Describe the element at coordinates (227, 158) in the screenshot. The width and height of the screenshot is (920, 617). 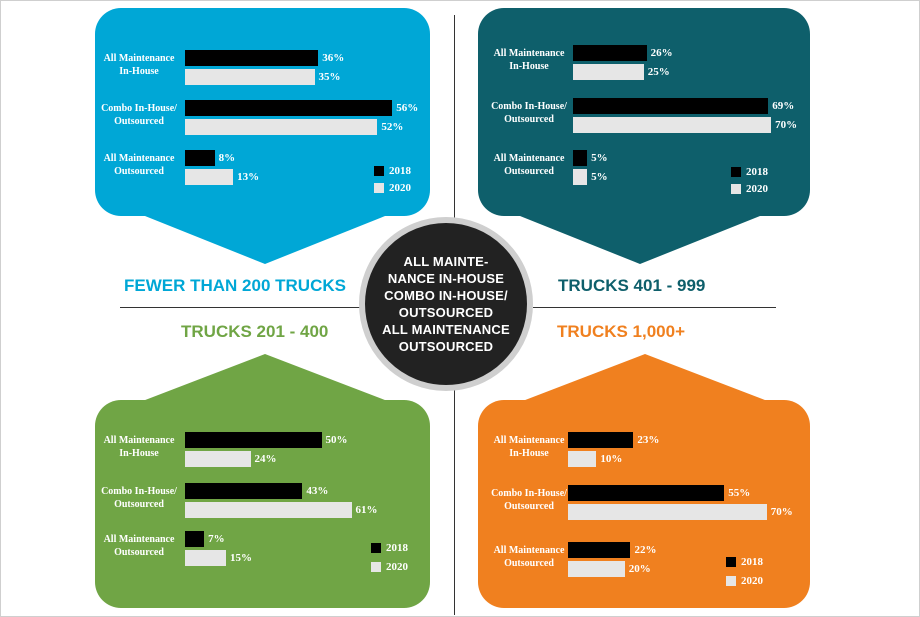
I see `value-label-2018: 8%` at that location.